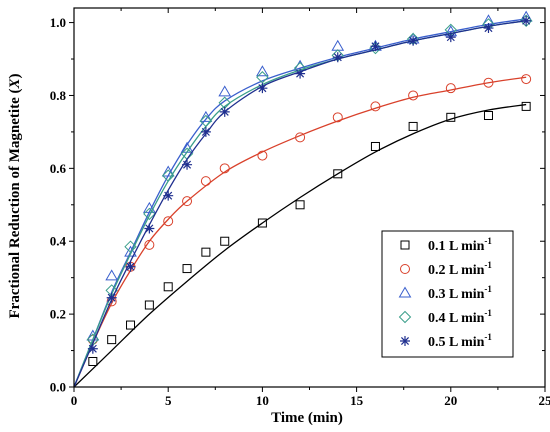 The height and width of the screenshot is (432, 550). I want to click on y-axis-title-close: ), so click(15, 76).